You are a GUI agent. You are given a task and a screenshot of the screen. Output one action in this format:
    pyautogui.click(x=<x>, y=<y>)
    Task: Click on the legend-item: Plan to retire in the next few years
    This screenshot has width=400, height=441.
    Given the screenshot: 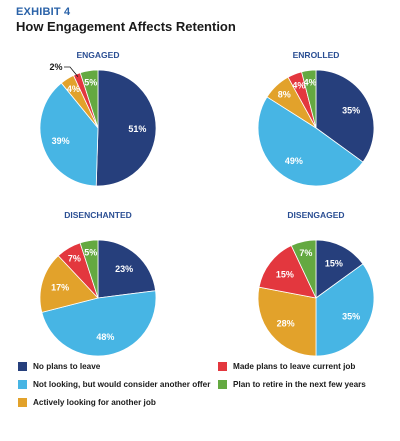 What is the action you would take?
    pyautogui.click(x=292, y=384)
    